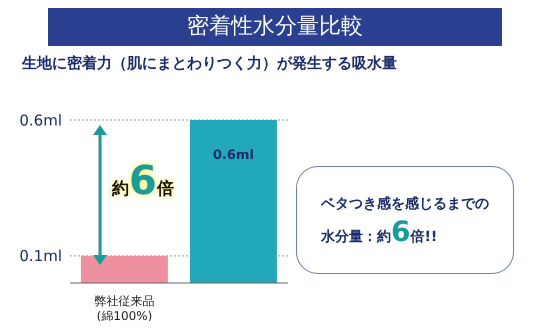 This screenshot has width=550, height=329. Describe the element at coordinates (233, 156) in the screenshot. I see `data-label: 0.6ml` at that location.